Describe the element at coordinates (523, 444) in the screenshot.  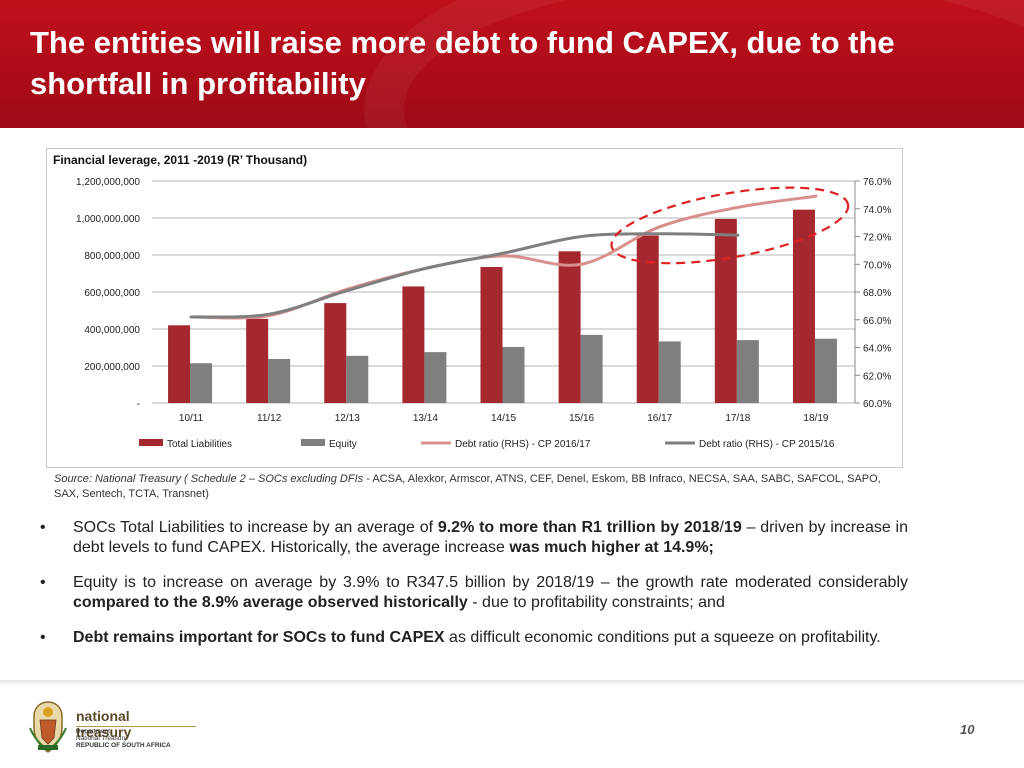
I see `legend-label: Debt ratio (RHS) - CP 2016/17` at that location.